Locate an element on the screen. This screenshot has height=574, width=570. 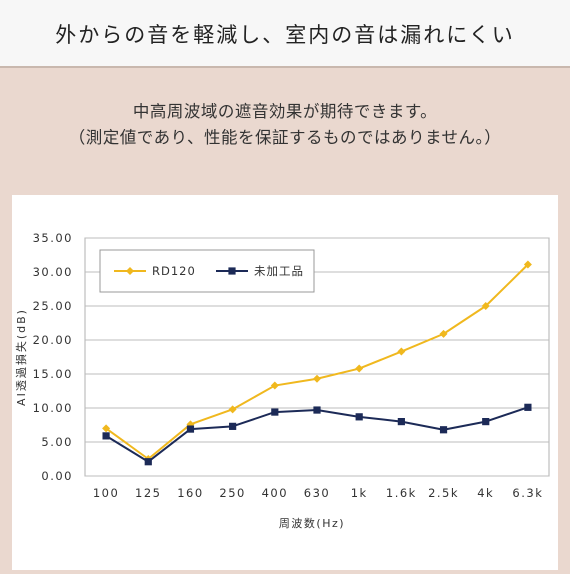
y-tick-label: 15.00 is located at coordinates (53, 374).